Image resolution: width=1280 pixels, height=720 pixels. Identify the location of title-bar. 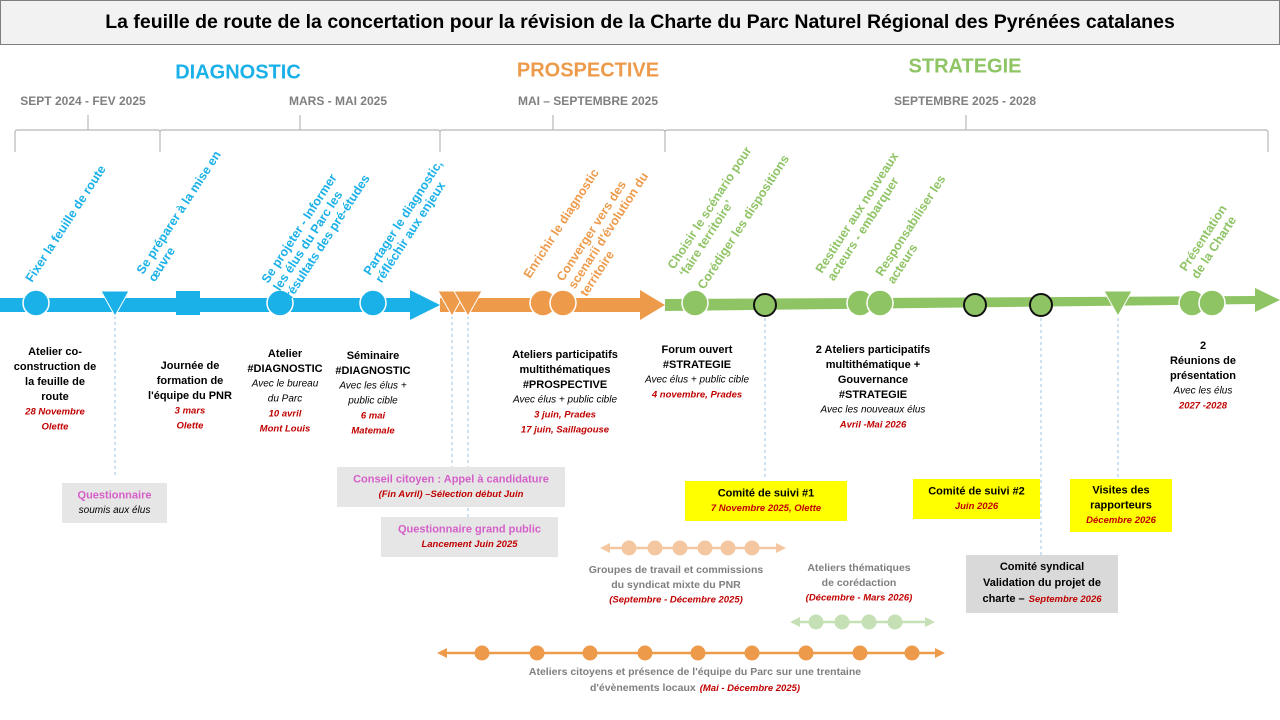
(640, 22).